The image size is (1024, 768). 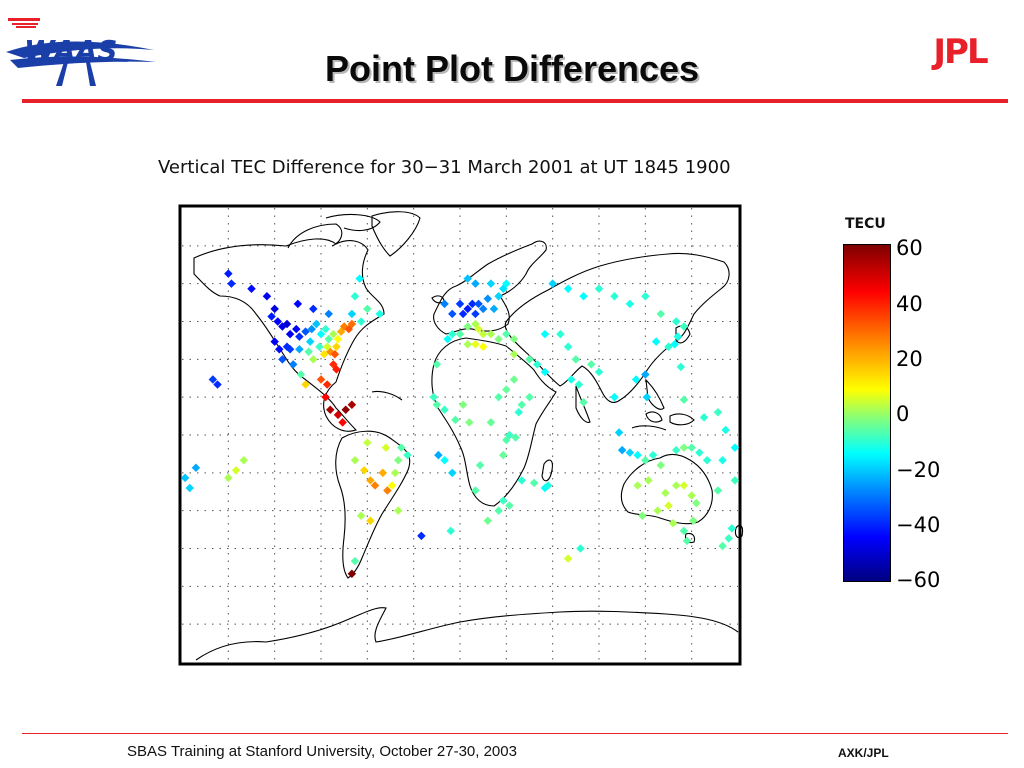 I want to click on footer-divider, so click(x=515, y=733).